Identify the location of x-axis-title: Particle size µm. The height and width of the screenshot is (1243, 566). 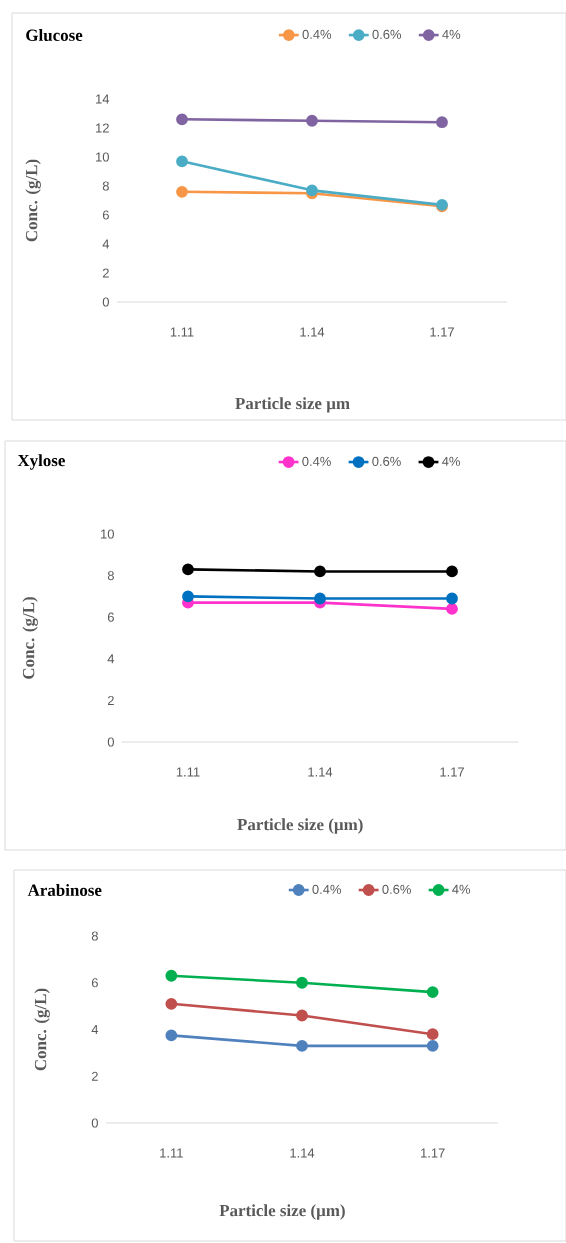
(292, 405).